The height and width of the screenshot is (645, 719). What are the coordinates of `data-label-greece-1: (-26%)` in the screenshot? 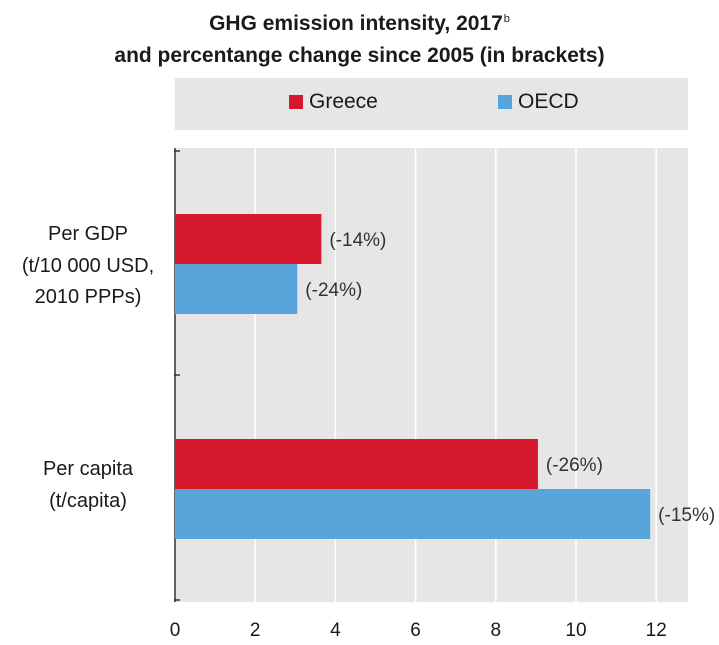 It's located at (574, 465).